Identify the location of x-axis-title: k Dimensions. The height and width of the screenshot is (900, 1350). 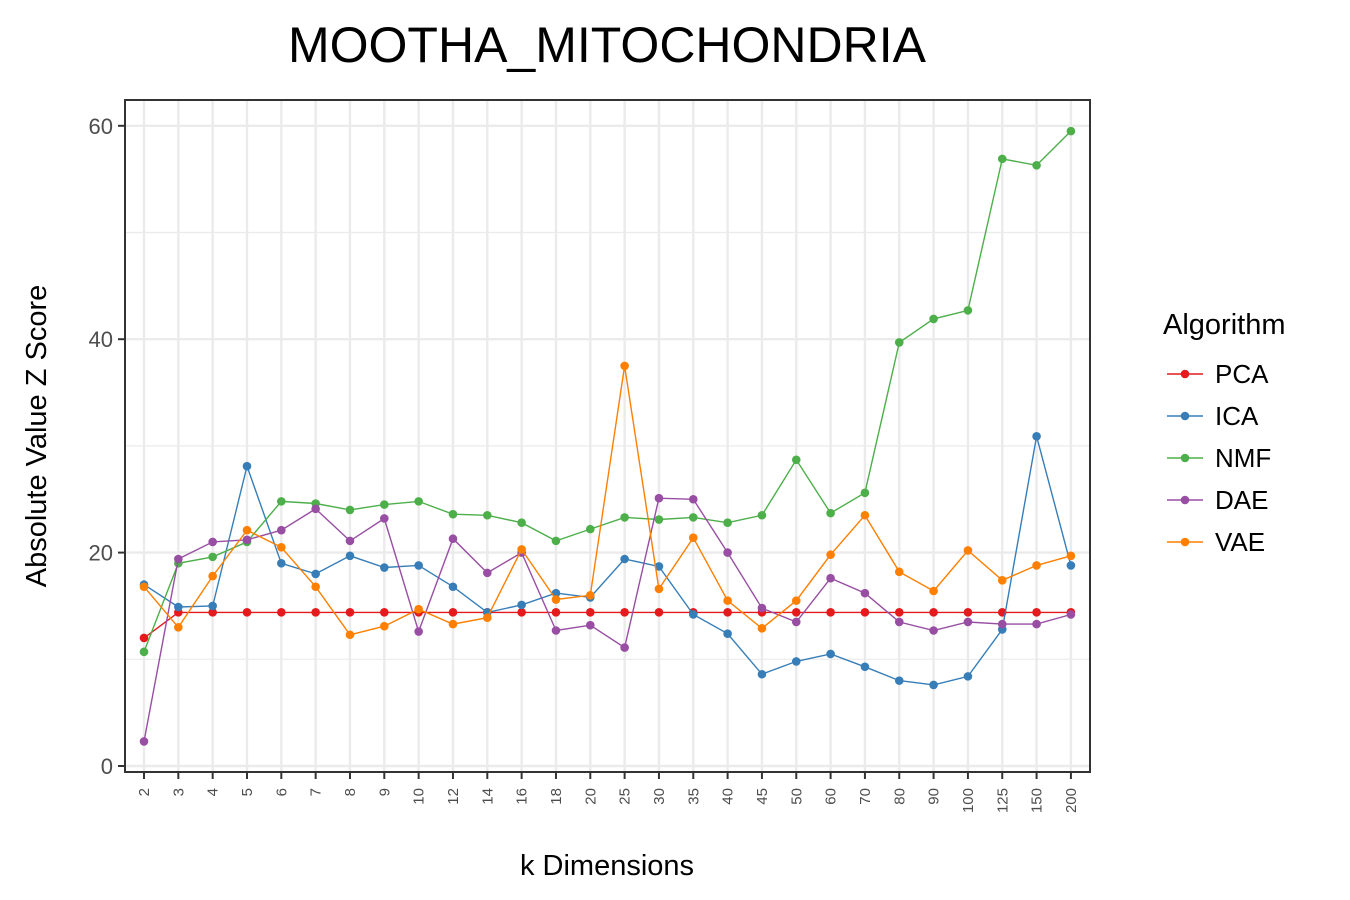
(607, 866).